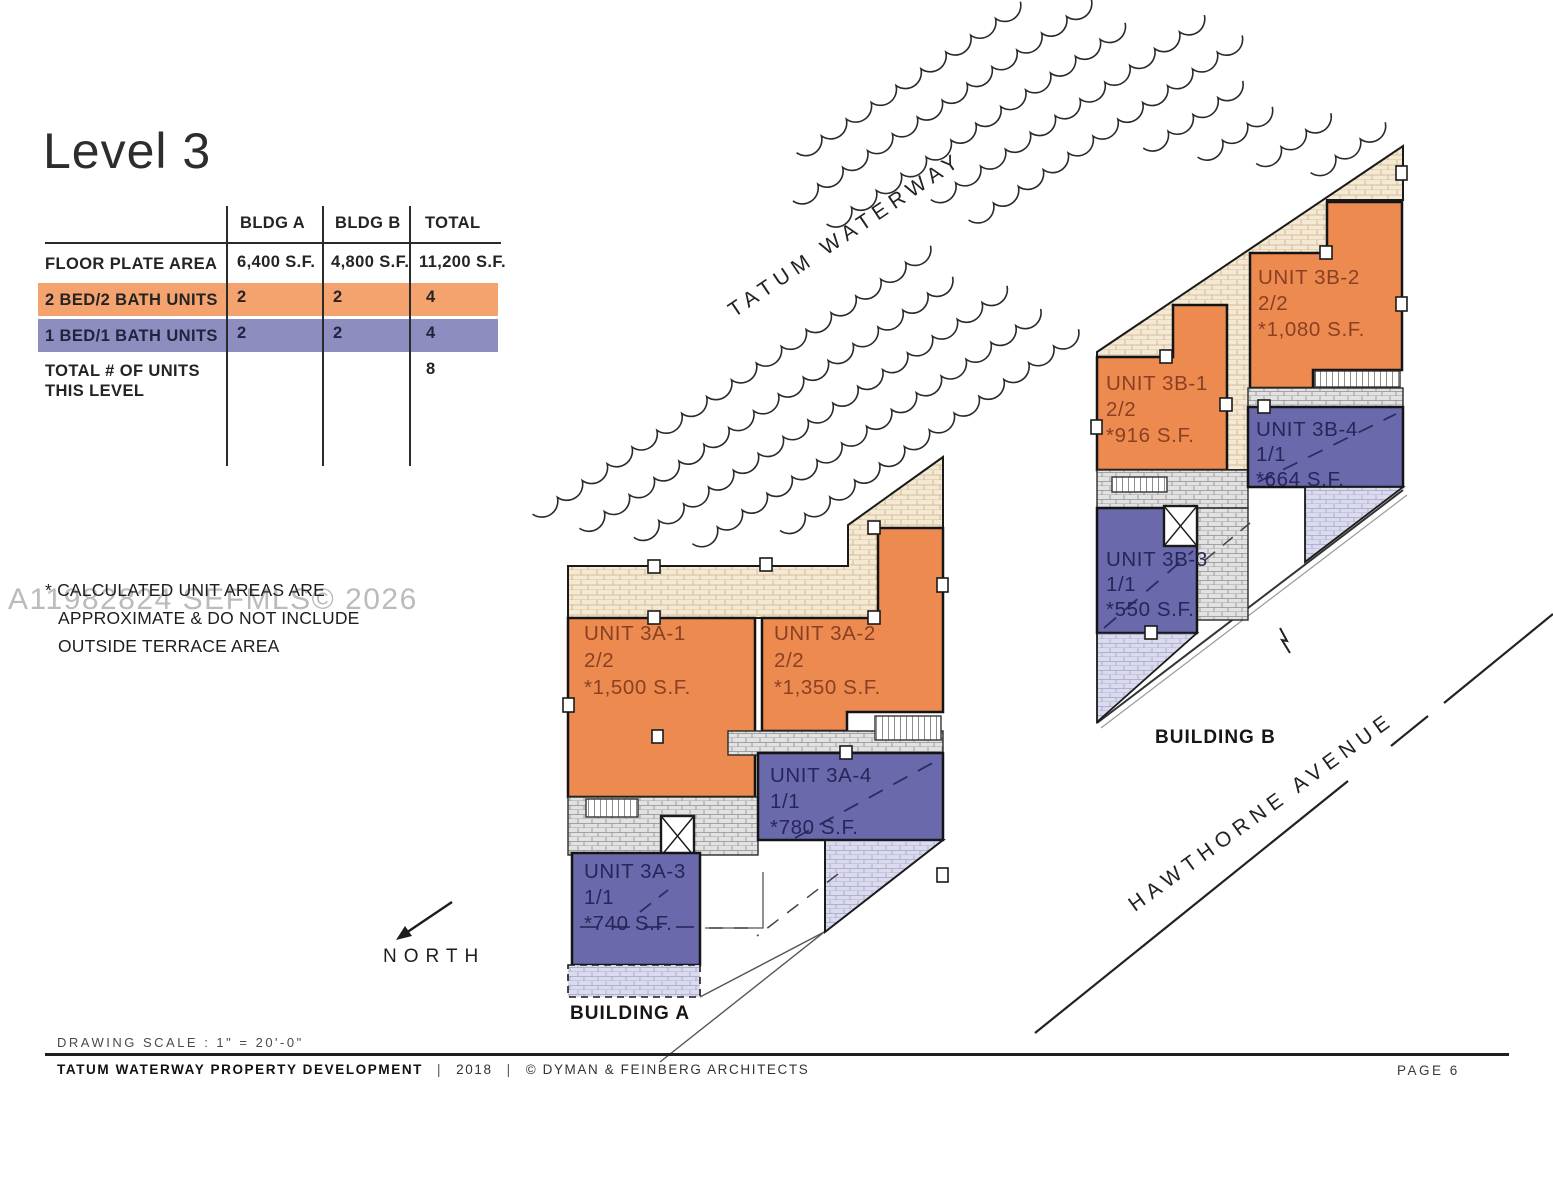 The height and width of the screenshot is (1200, 1553). Describe the element at coordinates (431, 369) in the screenshot. I see `cell-value: 8` at that location.